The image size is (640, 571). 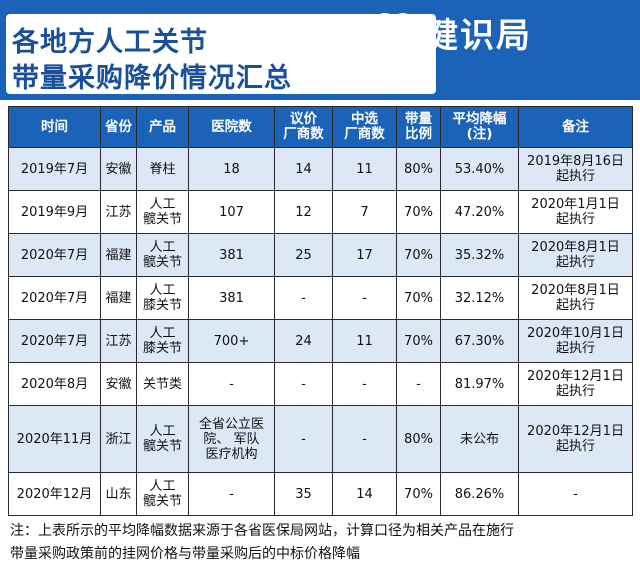 I want to click on col-header-avg-drop: 平均降幅 (注), so click(x=479, y=127).